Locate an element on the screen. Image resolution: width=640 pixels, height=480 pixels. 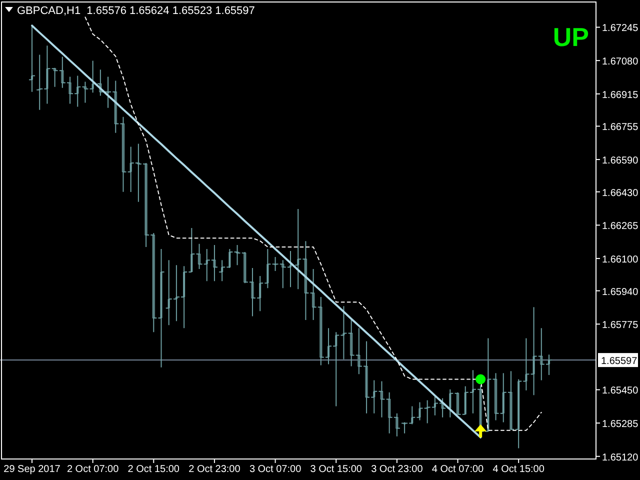
x-tick-label: 3 Oct 23:00 is located at coordinates (397, 469).